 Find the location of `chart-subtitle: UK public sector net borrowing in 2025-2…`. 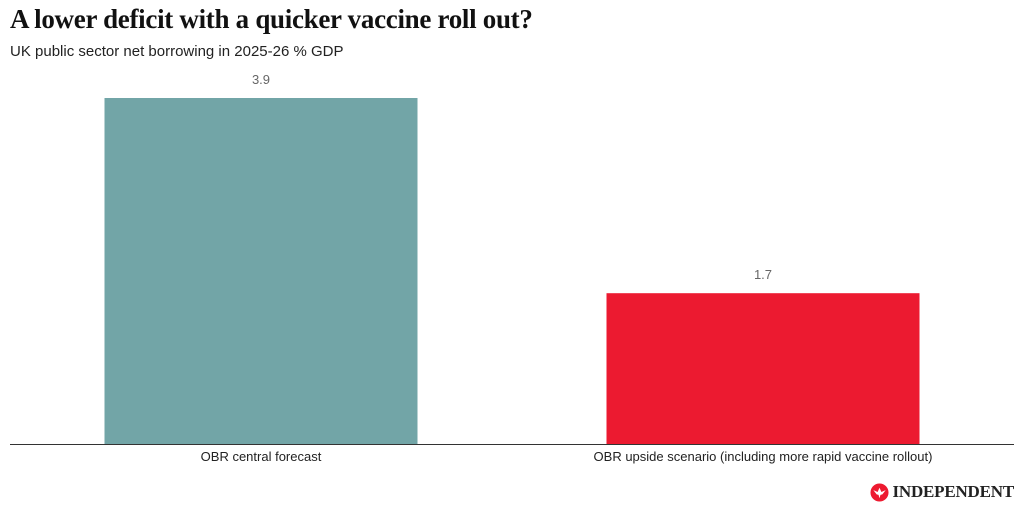

chart-subtitle: UK public sector net borrowing in 2025-2… is located at coordinates (177, 51).